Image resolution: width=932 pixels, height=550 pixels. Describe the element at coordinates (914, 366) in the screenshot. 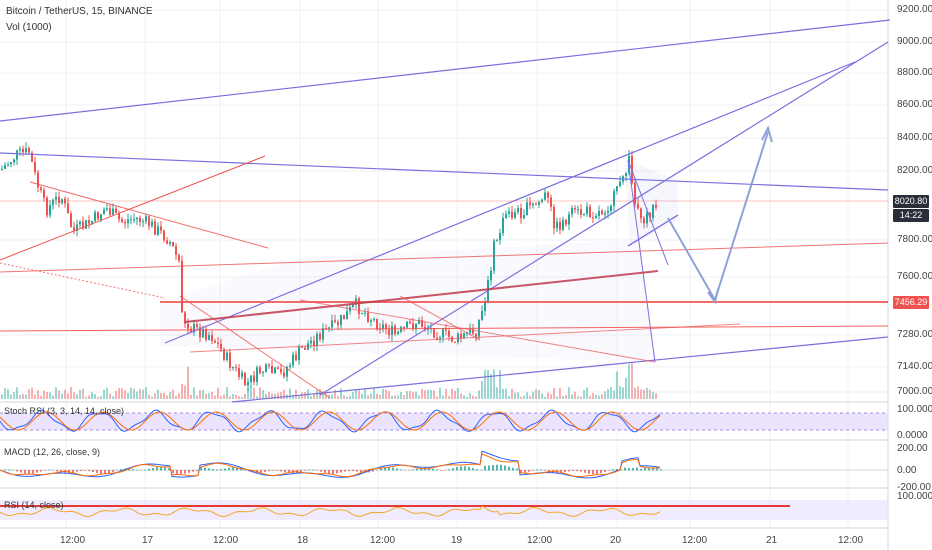

I see `price-tick: 7140.00` at that location.